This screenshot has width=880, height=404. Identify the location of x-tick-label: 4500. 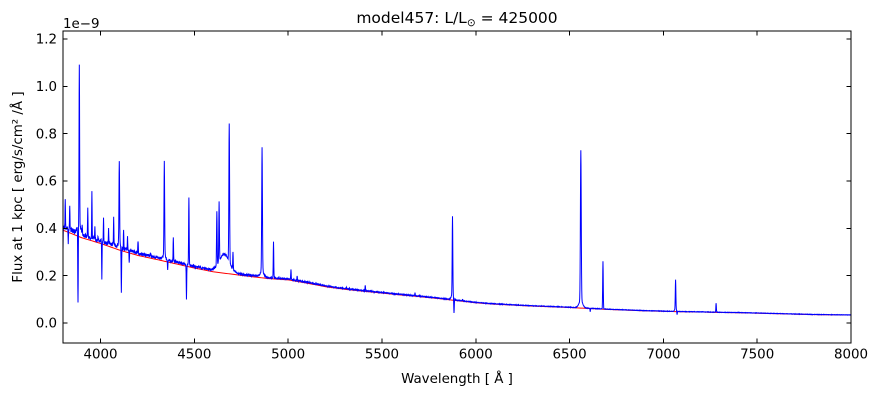
(194, 355).